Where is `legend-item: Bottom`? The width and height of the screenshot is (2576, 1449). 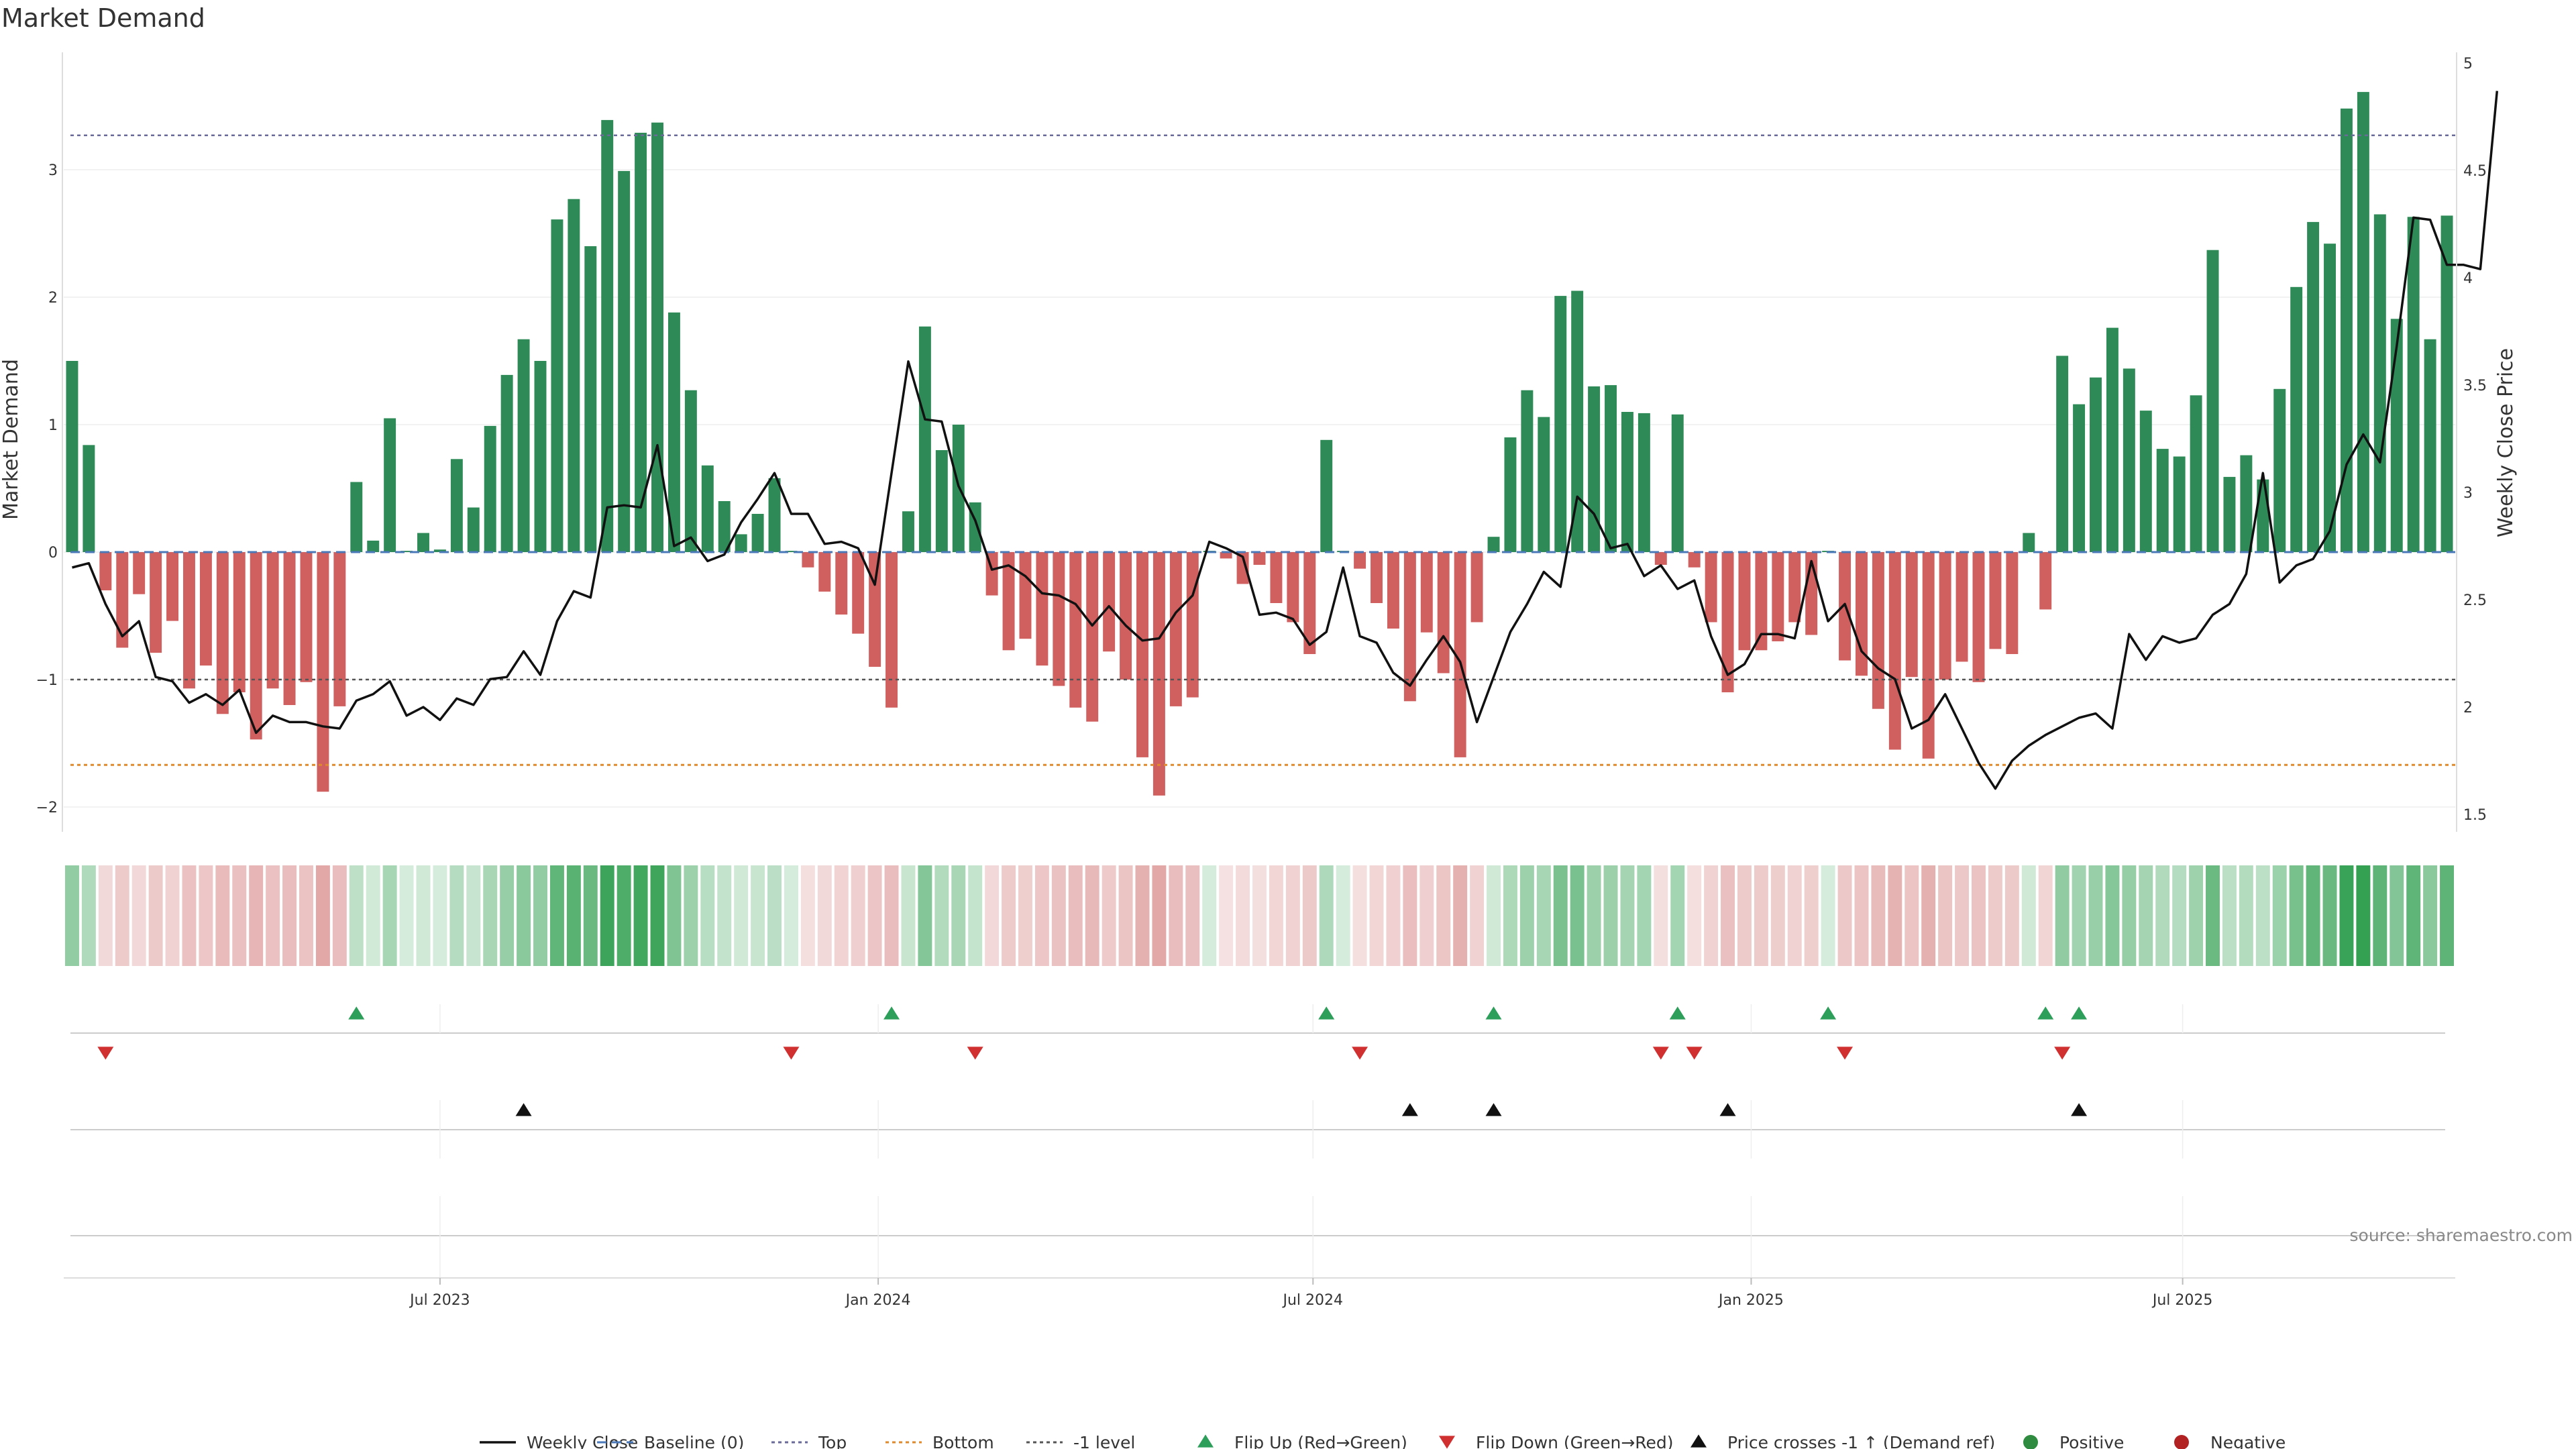 legend-item: Bottom is located at coordinates (939, 1441).